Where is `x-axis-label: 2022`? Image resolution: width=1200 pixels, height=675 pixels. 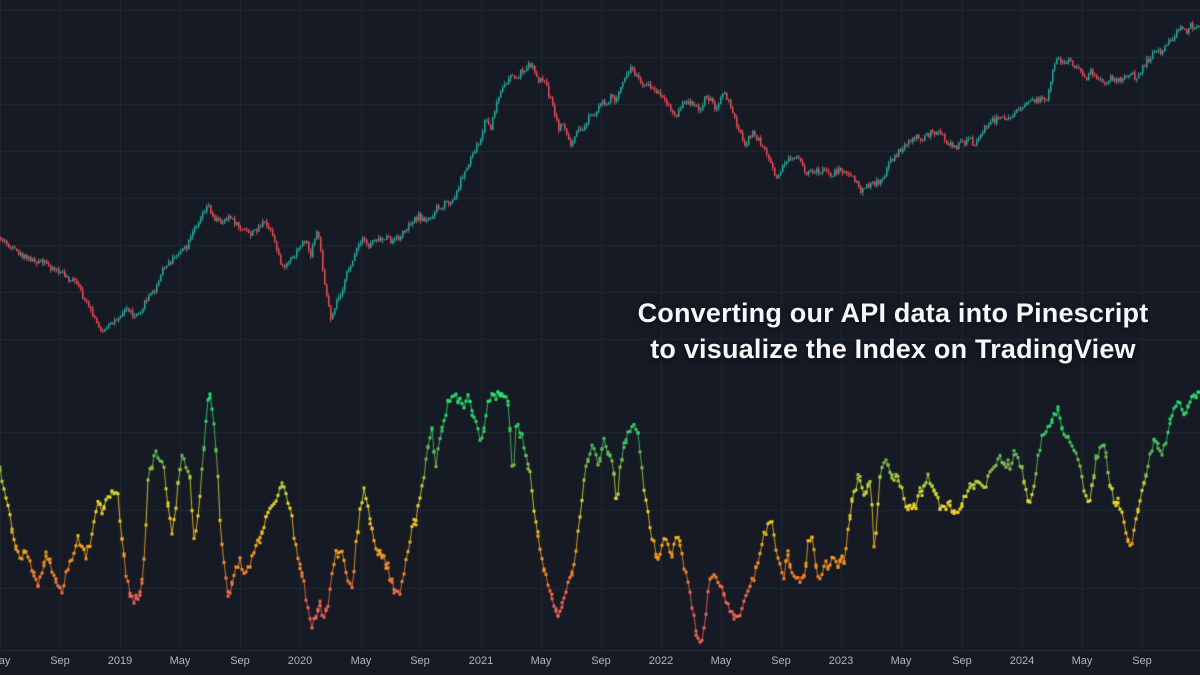
x-axis-label: 2022 is located at coordinates (661, 661).